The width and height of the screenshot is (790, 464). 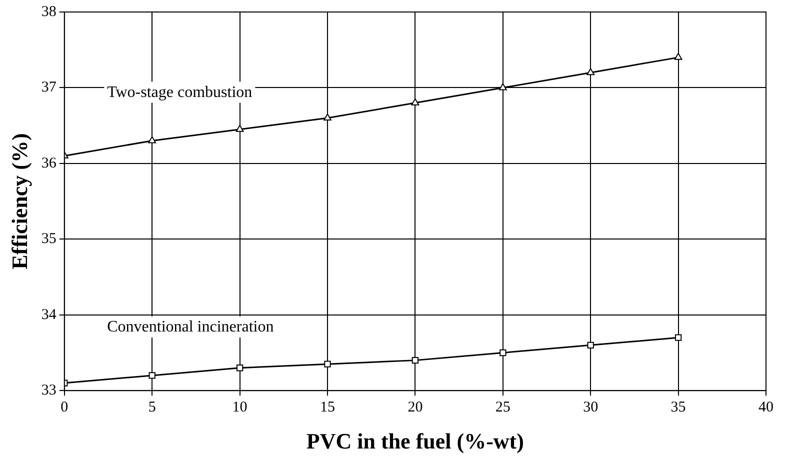 What do you see at coordinates (415, 408) in the screenshot?
I see `x-tick-label: 20` at bounding box center [415, 408].